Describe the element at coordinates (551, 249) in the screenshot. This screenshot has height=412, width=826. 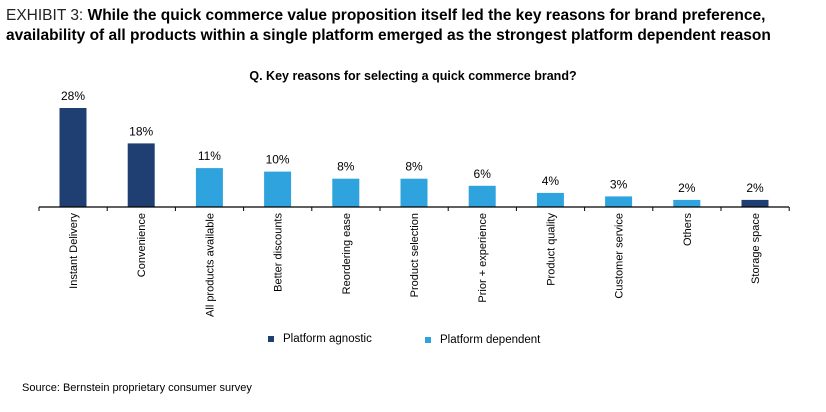
I see `category-label: Product quality` at that location.